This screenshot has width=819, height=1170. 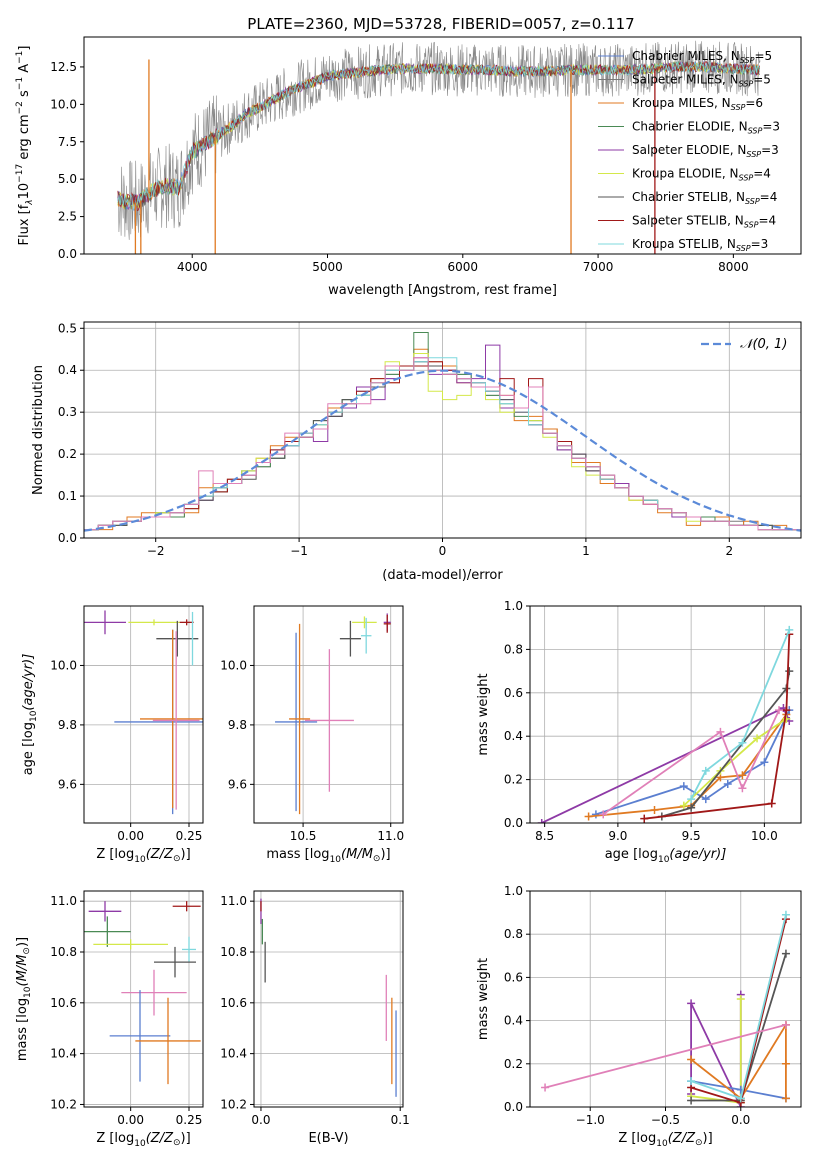 I want to click on age-vs-mass-panel: 10.5 11.0 9.6 9.8 10.0 mass [log10(M/M⊙)], so click(x=312, y=735).